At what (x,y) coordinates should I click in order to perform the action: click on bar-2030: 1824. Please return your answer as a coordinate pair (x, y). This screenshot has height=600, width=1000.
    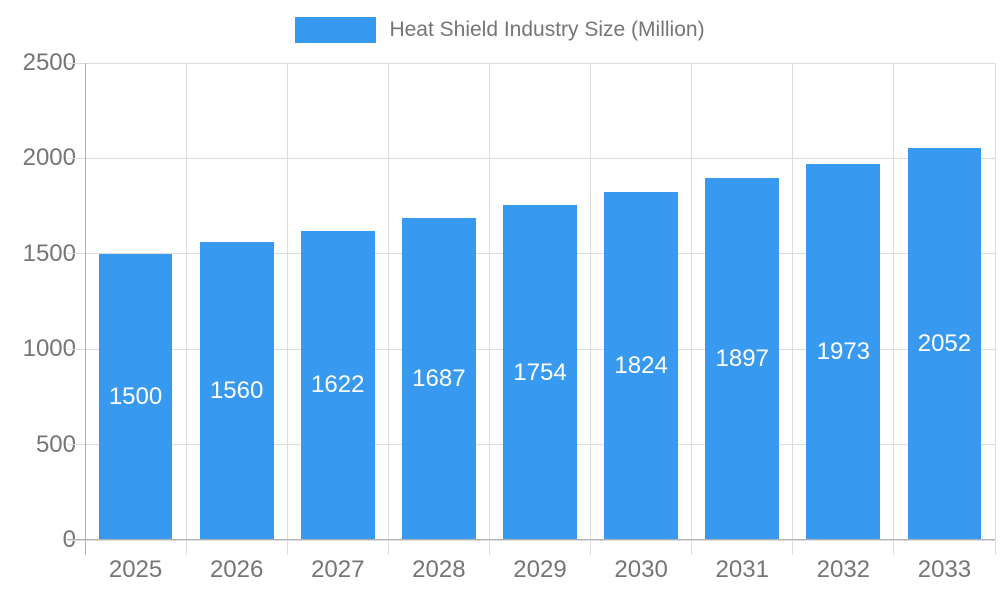
    Looking at the image, I should click on (641, 365).